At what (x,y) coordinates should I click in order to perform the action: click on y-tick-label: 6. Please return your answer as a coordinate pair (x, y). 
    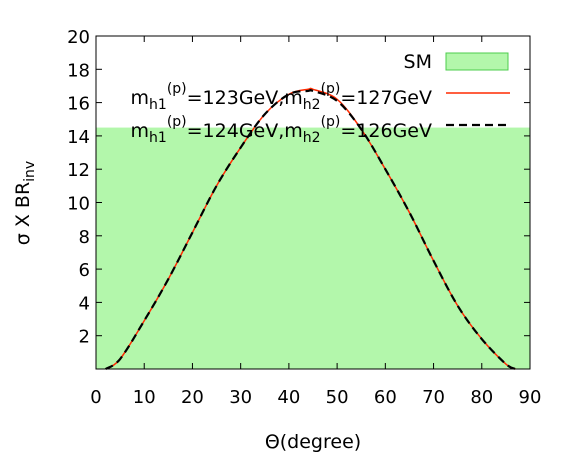
    Looking at the image, I should click on (84, 270).